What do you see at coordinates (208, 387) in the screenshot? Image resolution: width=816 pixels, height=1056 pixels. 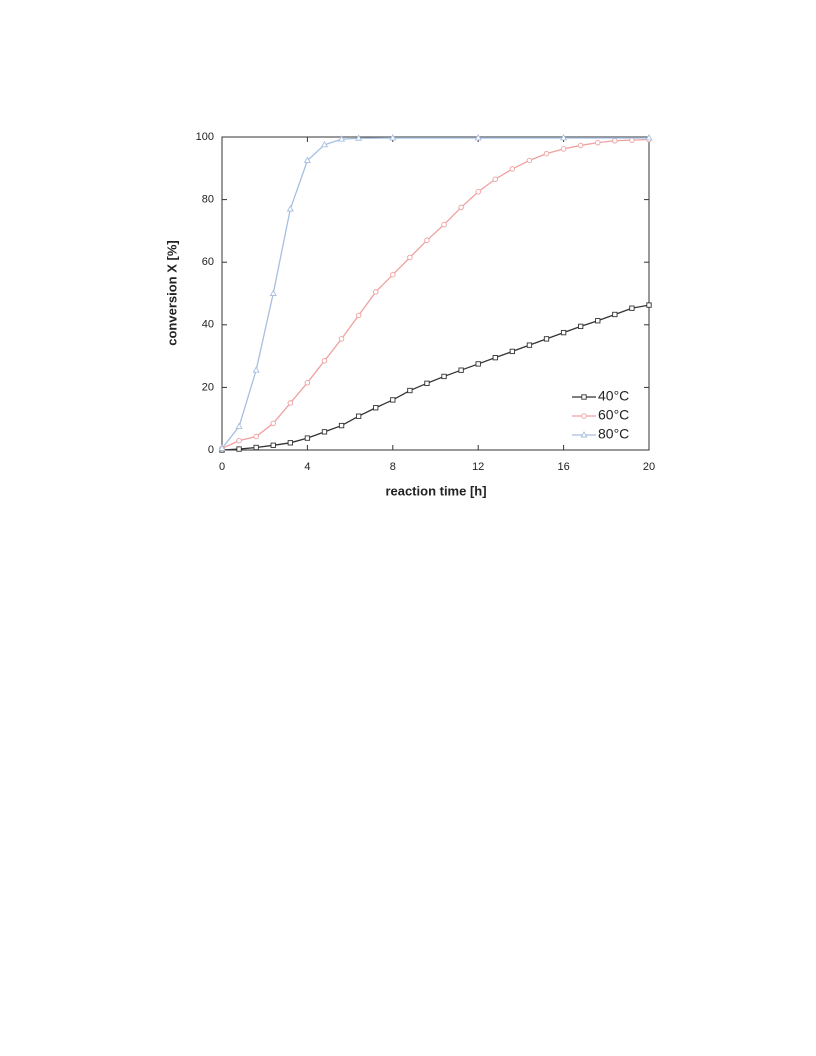 I see `y-tick-label: 20` at bounding box center [208, 387].